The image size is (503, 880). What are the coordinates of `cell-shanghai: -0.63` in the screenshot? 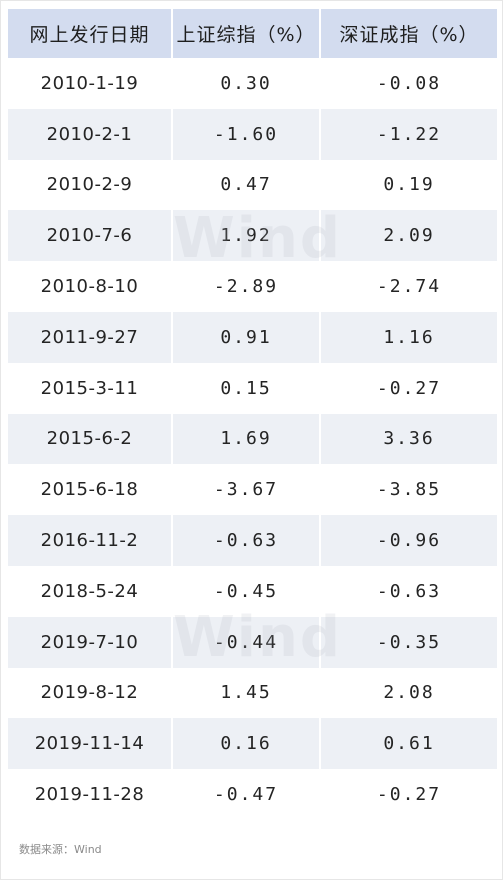 It's located at (247, 540).